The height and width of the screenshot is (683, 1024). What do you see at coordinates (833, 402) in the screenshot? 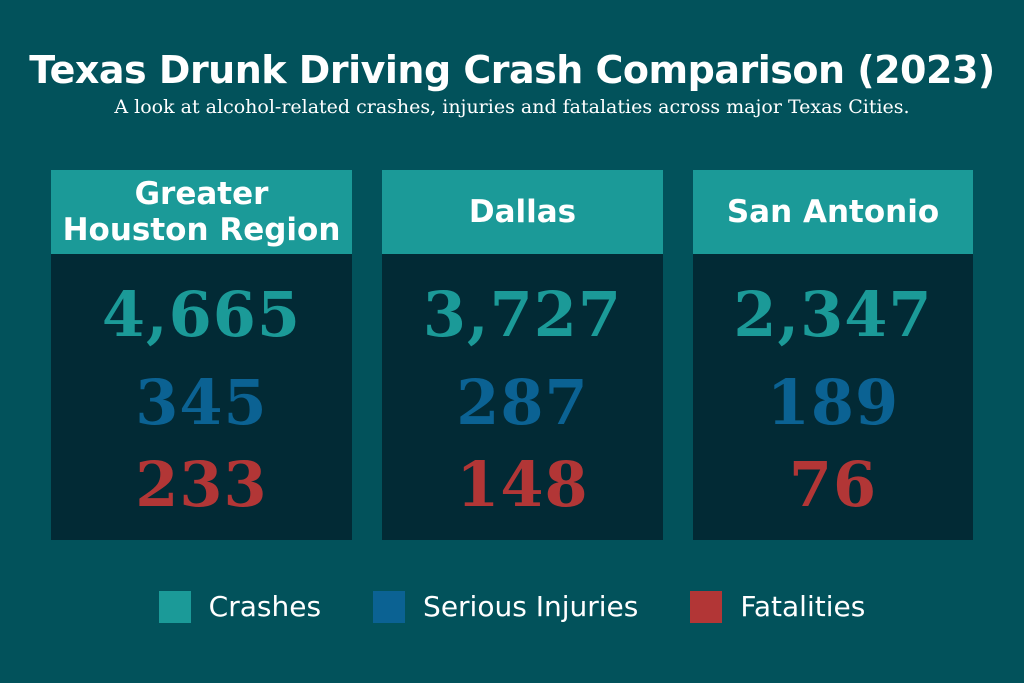
I see `serious-injuries-value: 189` at bounding box center [833, 402].